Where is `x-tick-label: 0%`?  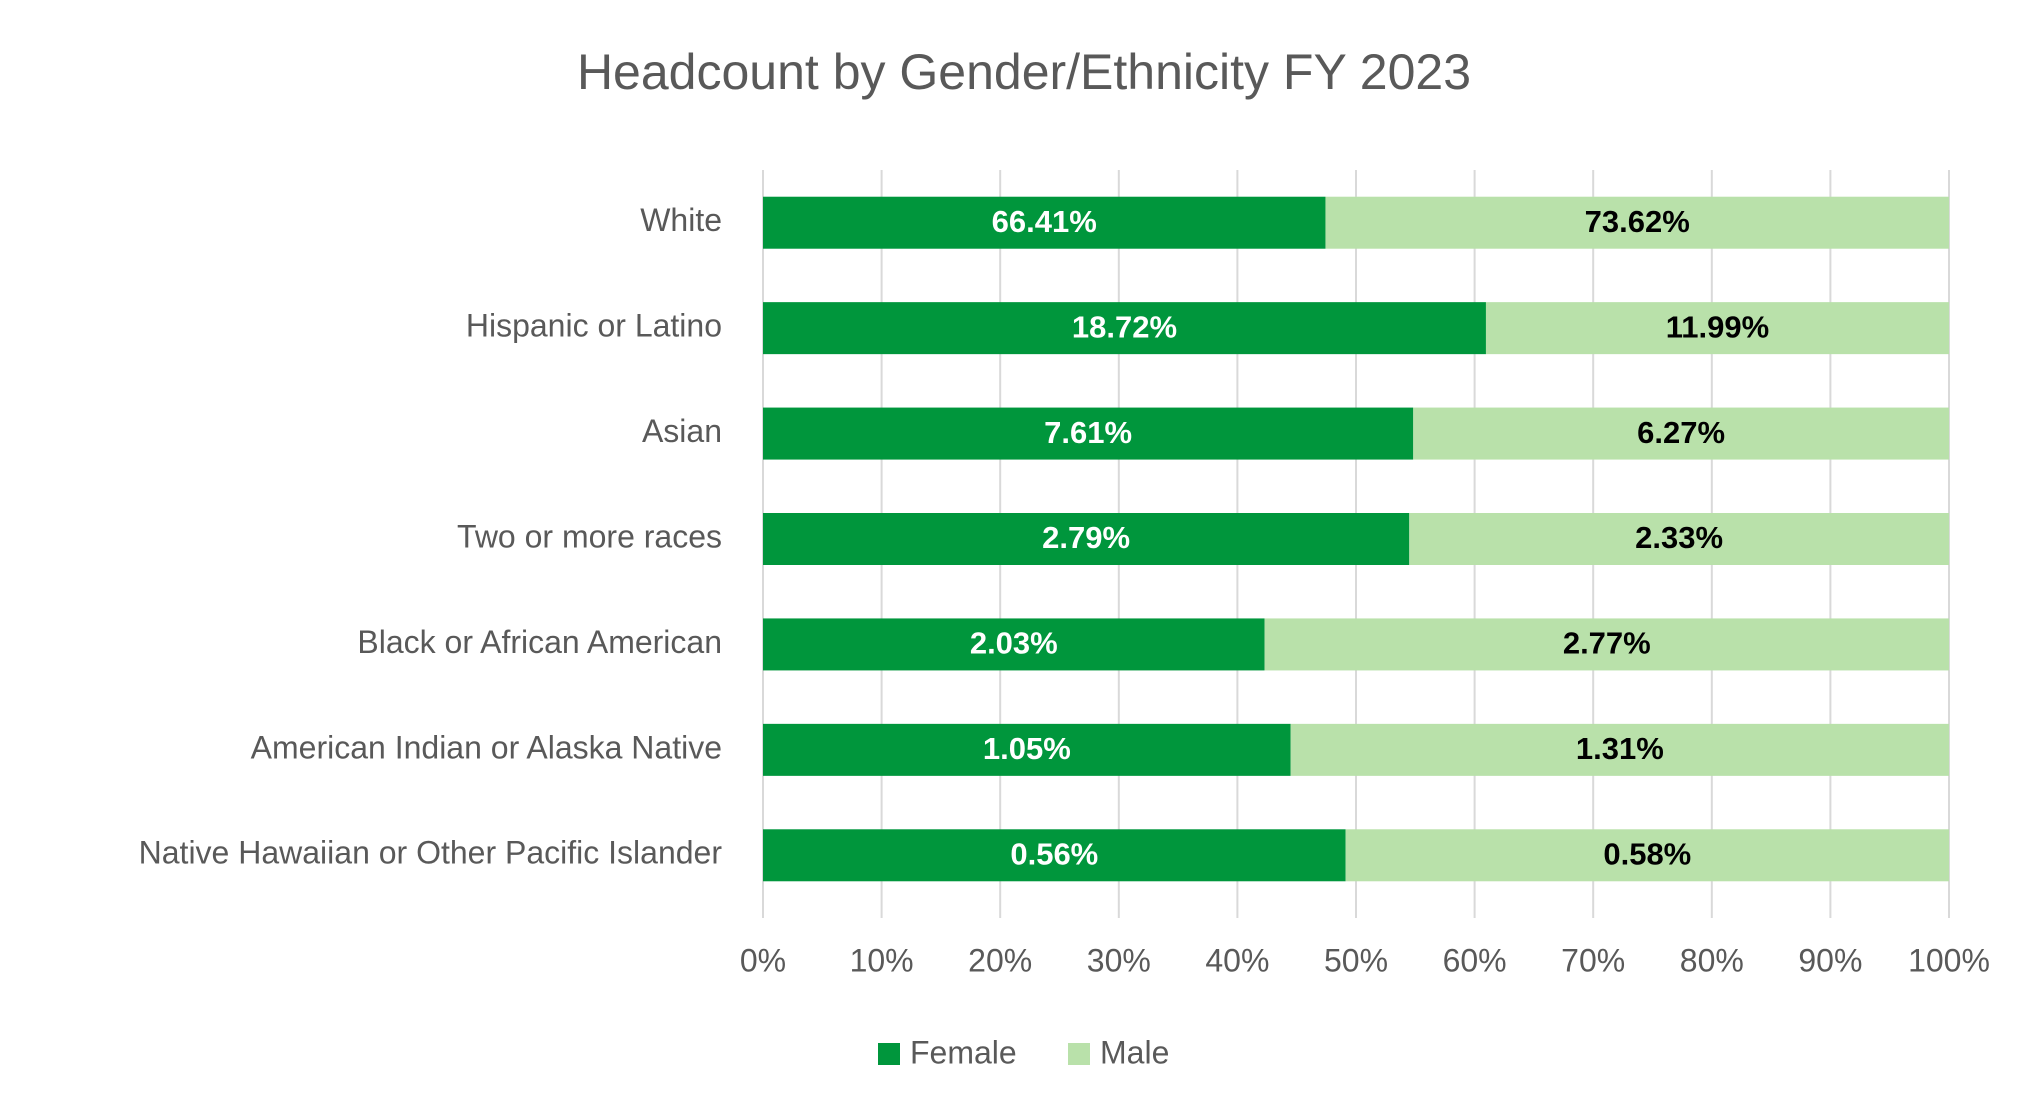
x-tick-label: 0% is located at coordinates (763, 960).